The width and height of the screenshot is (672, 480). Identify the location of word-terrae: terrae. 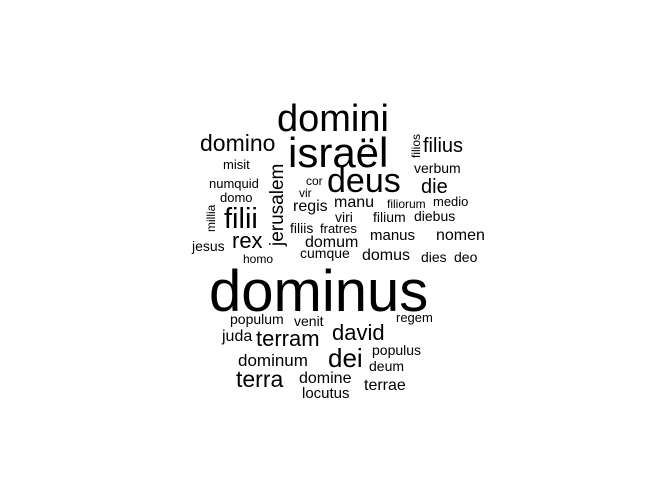
(385, 385).